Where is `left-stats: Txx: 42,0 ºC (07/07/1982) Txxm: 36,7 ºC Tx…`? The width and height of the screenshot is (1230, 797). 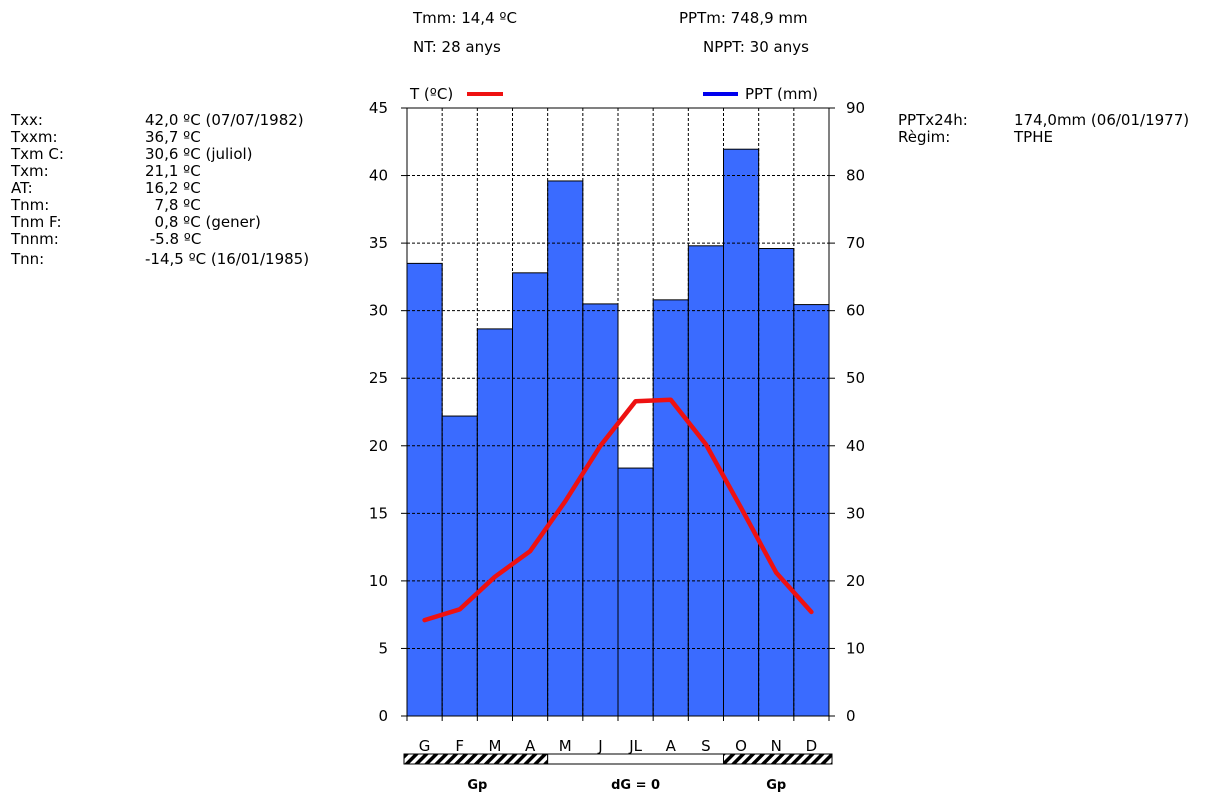
left-stats: Txx: 42,0 ºC (07/07/1982) Txxm: 36,7 ºC Tx… is located at coordinates (171, 190).